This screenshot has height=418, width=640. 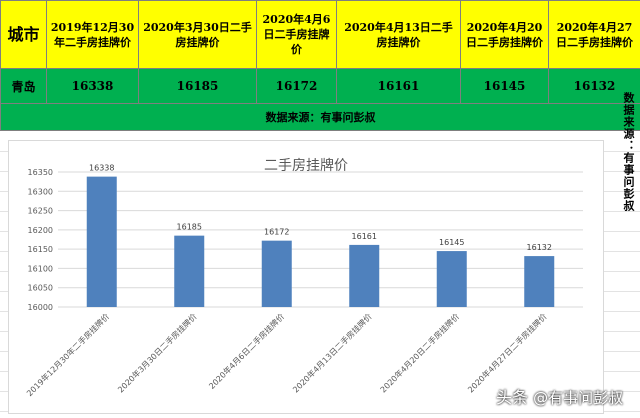 What do you see at coordinates (594, 86) in the screenshot?
I see `cell-value-6: 16132` at bounding box center [594, 86].